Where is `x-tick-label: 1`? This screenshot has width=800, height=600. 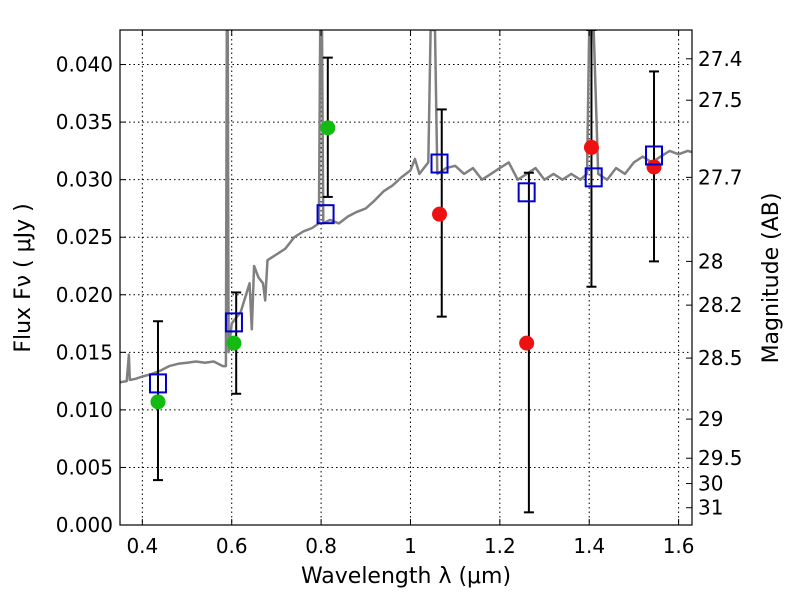
x-tick-label: 1 is located at coordinates (410, 546).